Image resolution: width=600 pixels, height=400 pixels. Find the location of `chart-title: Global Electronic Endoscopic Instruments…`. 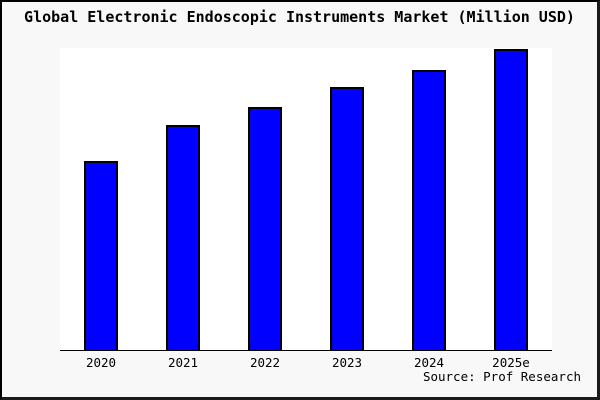

chart-title: Global Electronic Endoscopic Instruments… is located at coordinates (299, 17).